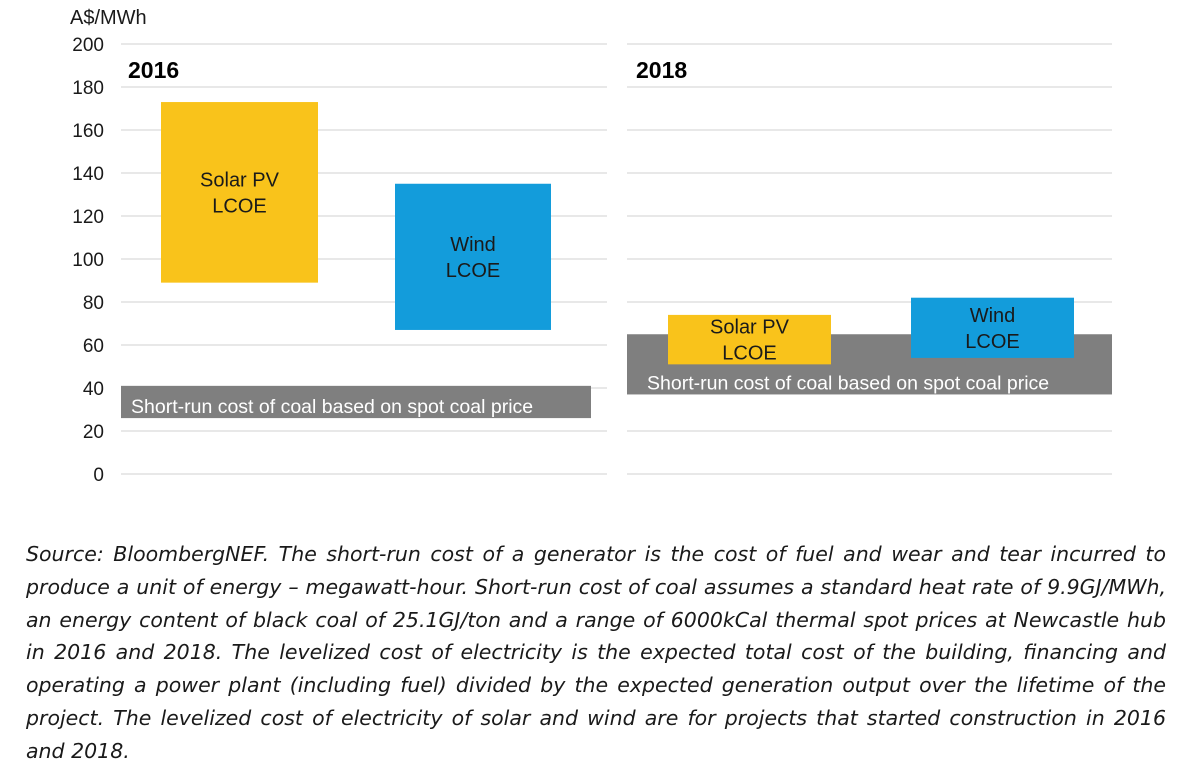  What do you see at coordinates (88, 174) in the screenshot?
I see `y-tick-label: 140` at bounding box center [88, 174].